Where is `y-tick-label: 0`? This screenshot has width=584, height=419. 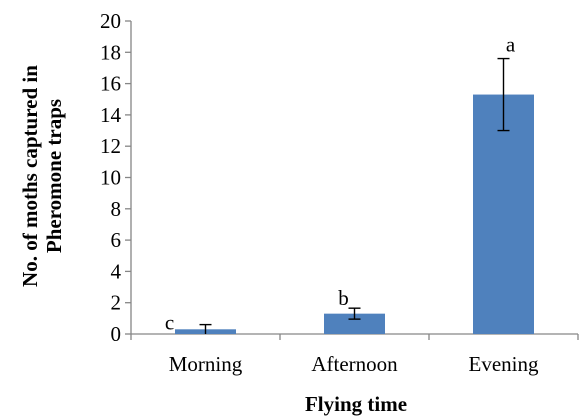
y-tick-label: 0 is located at coordinates (116, 334).